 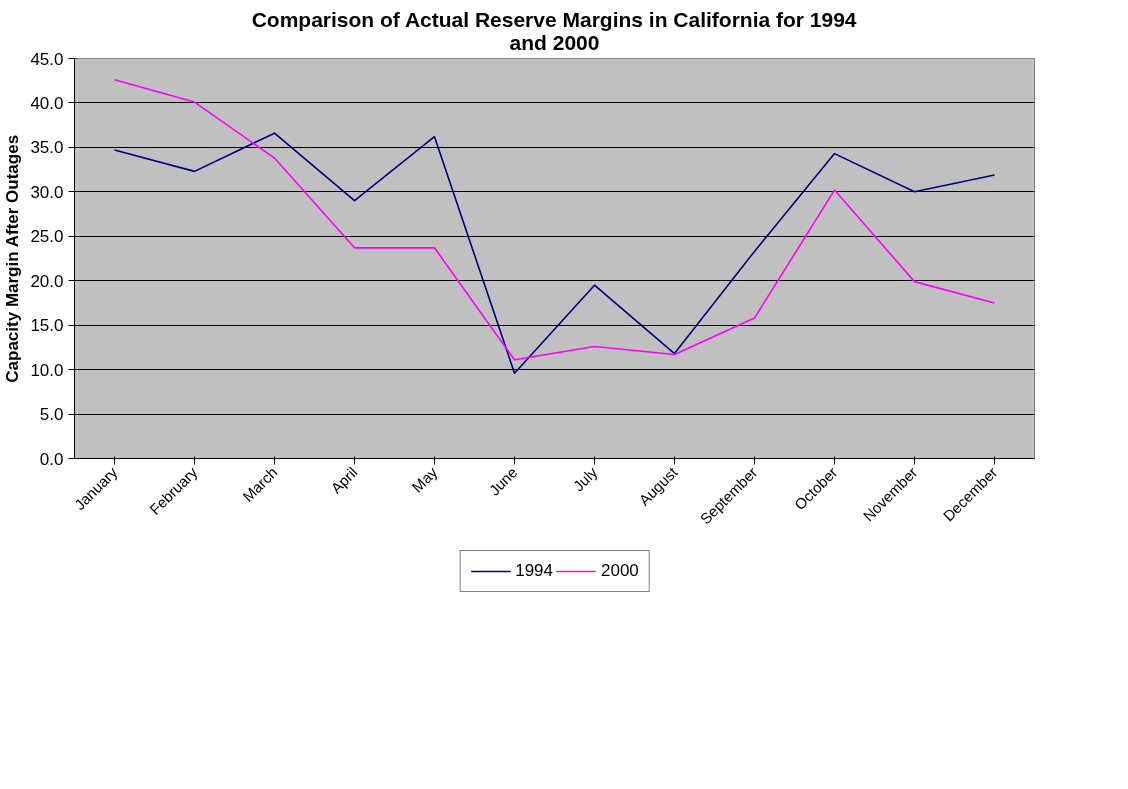 What do you see at coordinates (51, 415) in the screenshot?
I see `y-tick-label: 5.0` at bounding box center [51, 415].